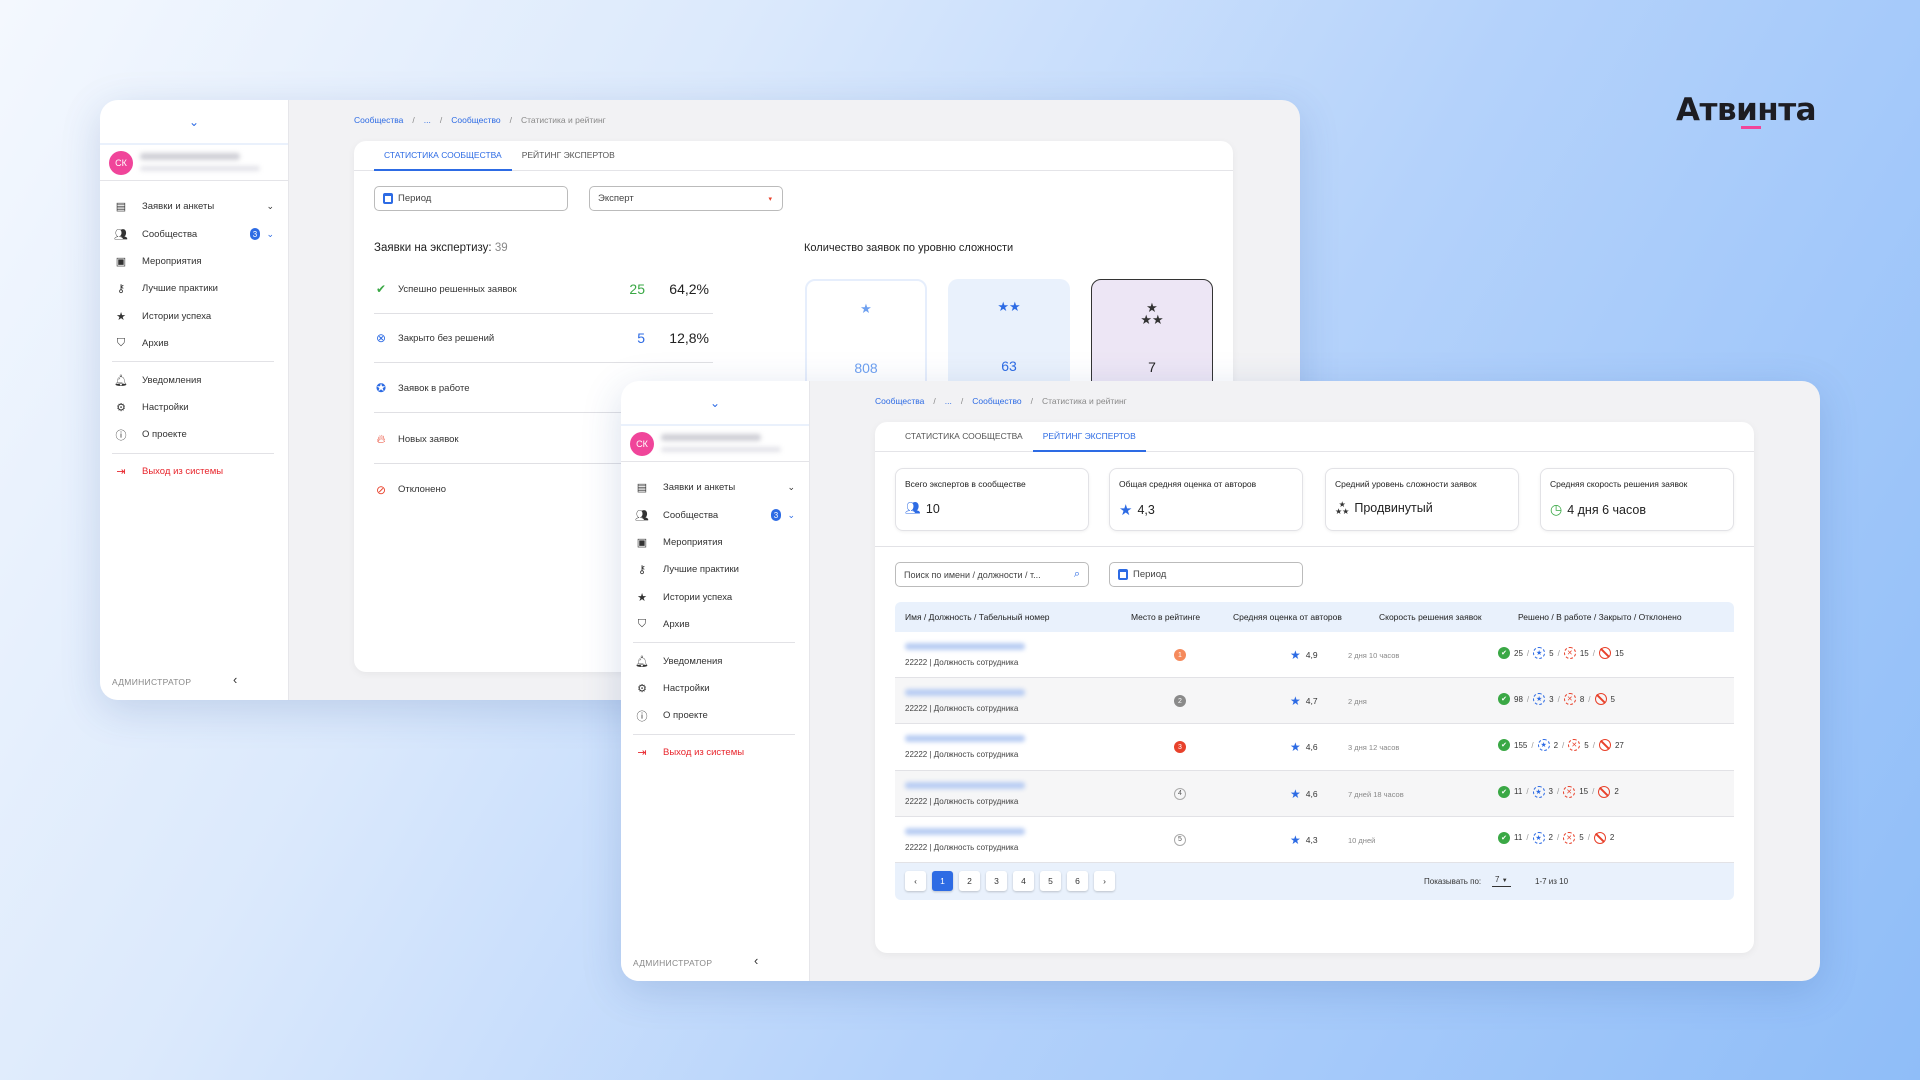 The image size is (1920, 1080). I want to click on search-input: Поиск по имени / должности / т... ⌕, so click(992, 574).